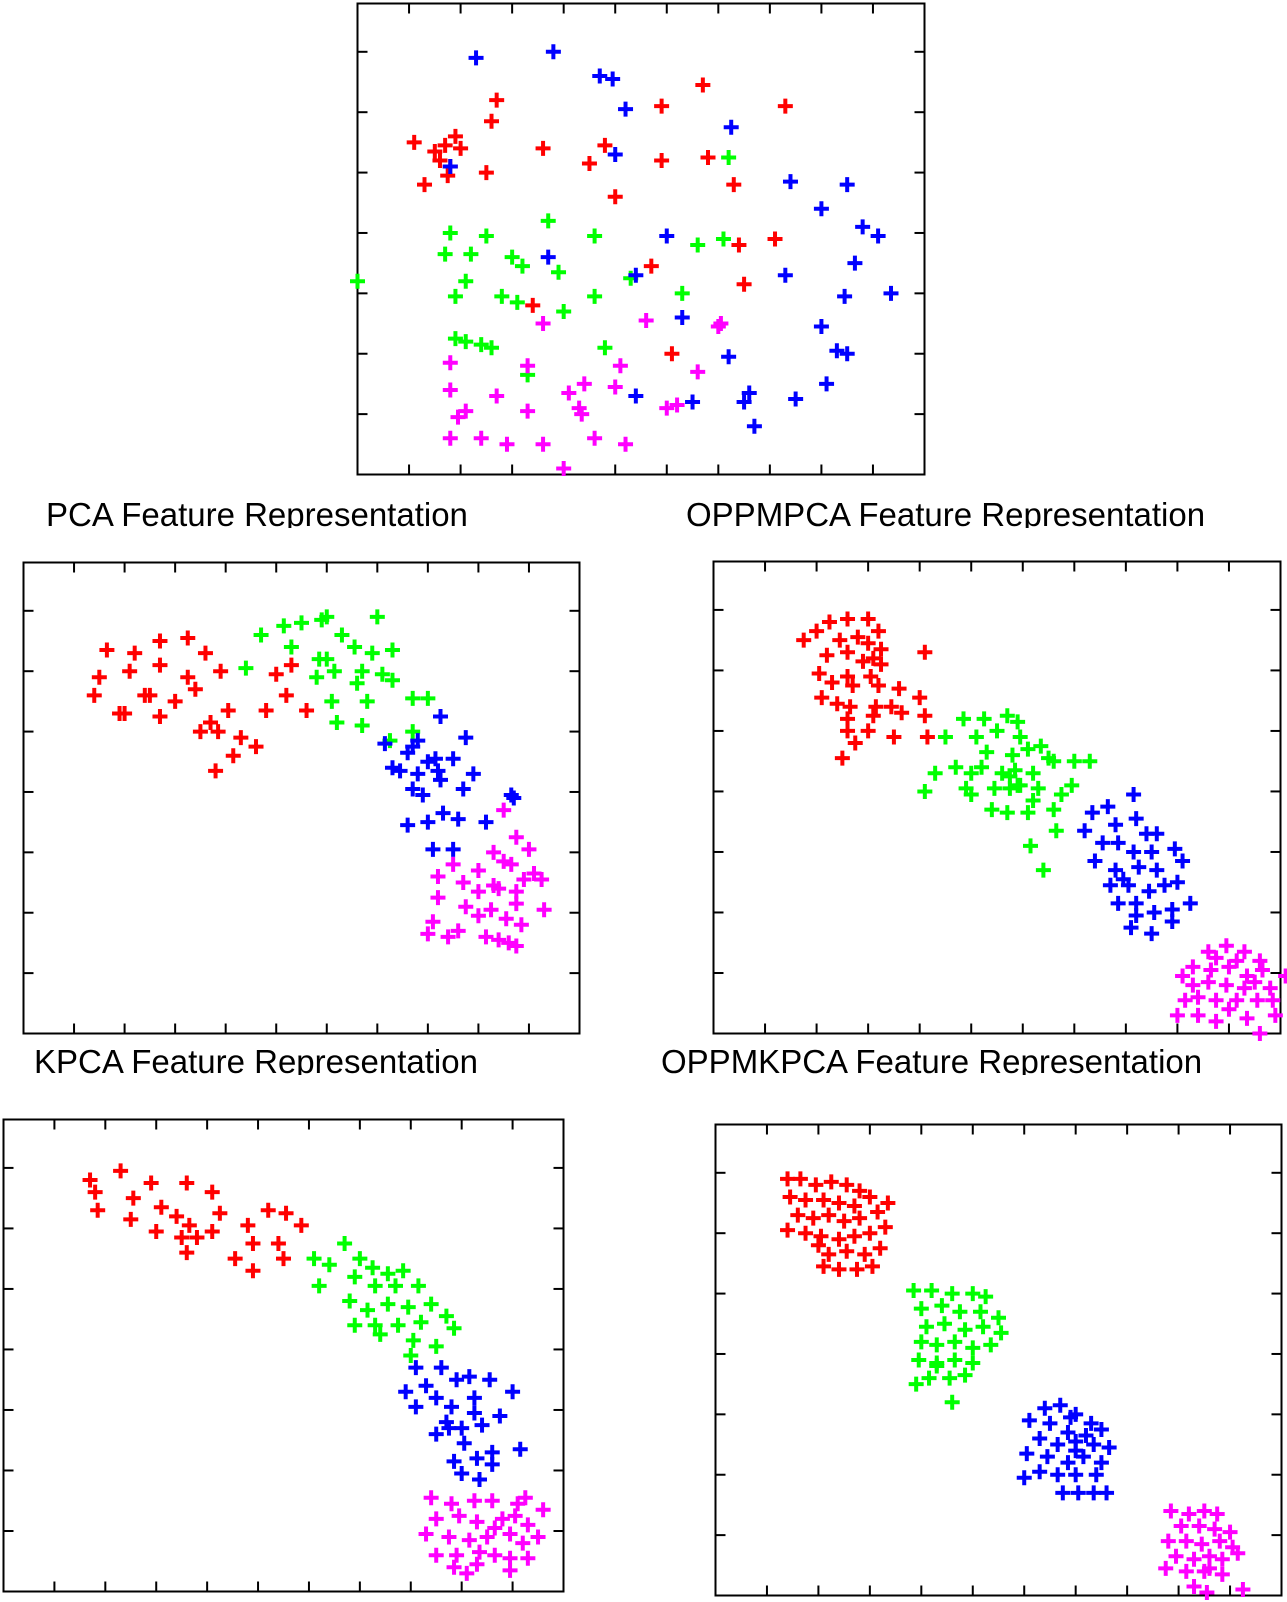 The height and width of the screenshot is (1602, 1287). Describe the element at coordinates (946, 513) in the screenshot. I see `chart-title-oppmpca: OPPMPCA Feature Representation` at that location.